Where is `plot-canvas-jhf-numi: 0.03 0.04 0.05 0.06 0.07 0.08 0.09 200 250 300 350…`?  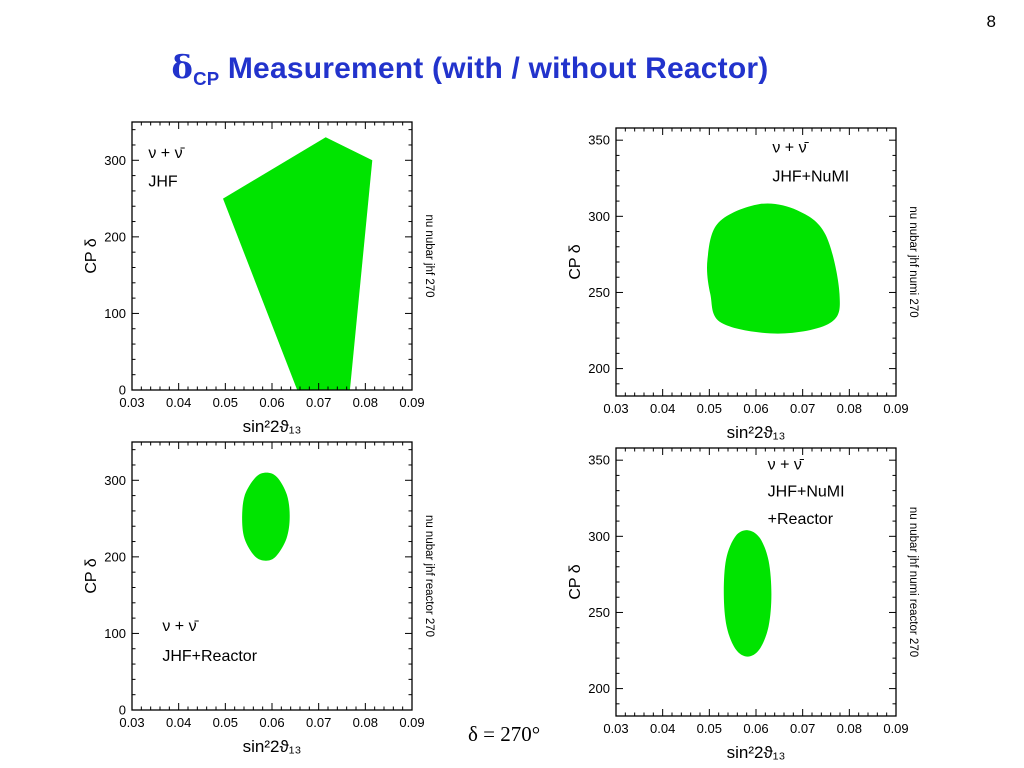 plot-canvas-jhf-numi: 0.03 0.04 0.05 0.06 0.07 0.08 0.09 200 250 300 350… is located at coordinates (743, 284).